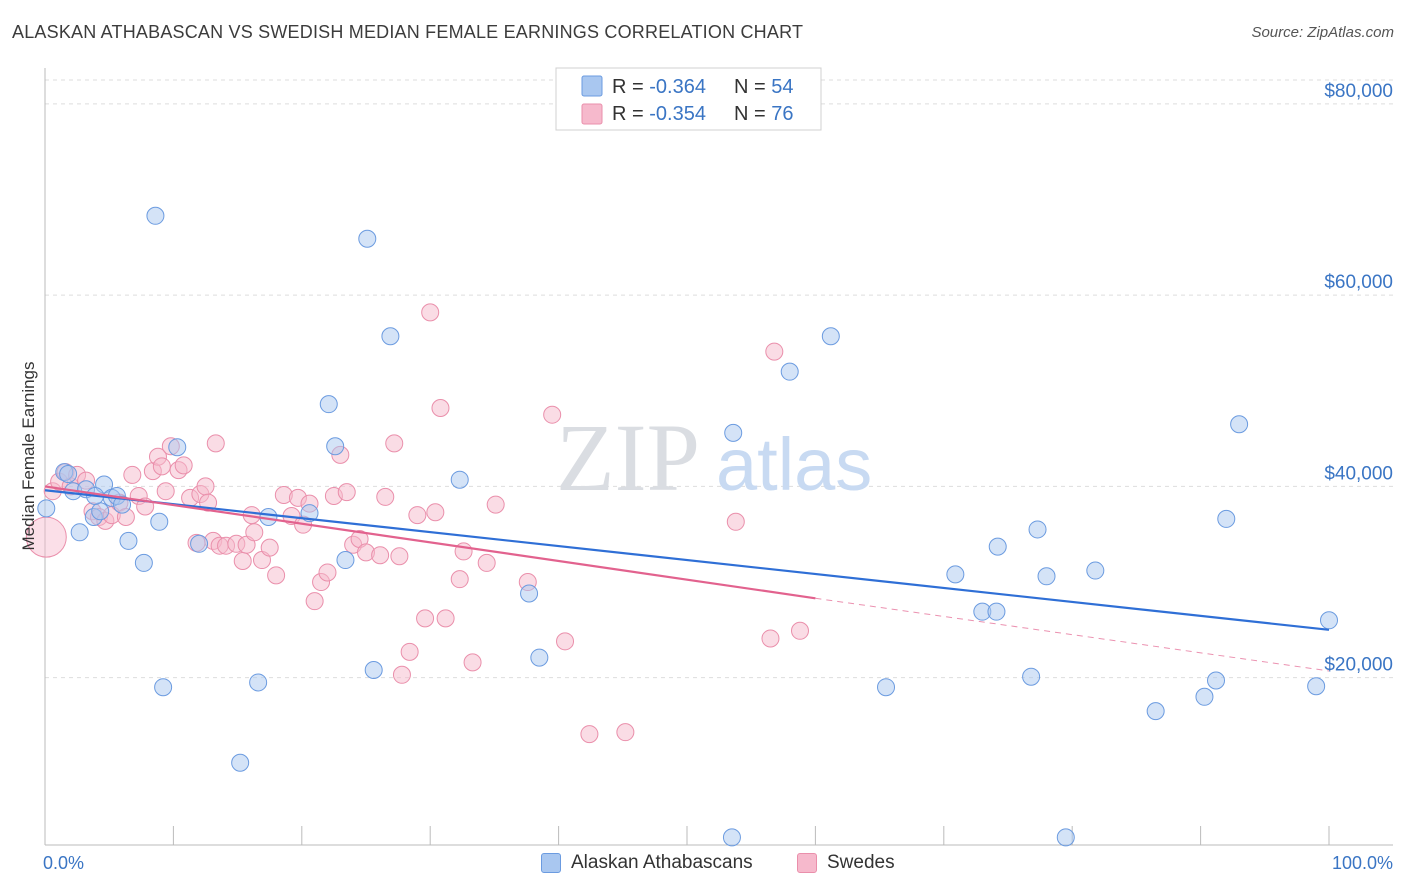 This screenshot has height=892, width=1406. Describe the element at coordinates (430, 542) in the screenshot. I see `trend-line-swedes` at that location.